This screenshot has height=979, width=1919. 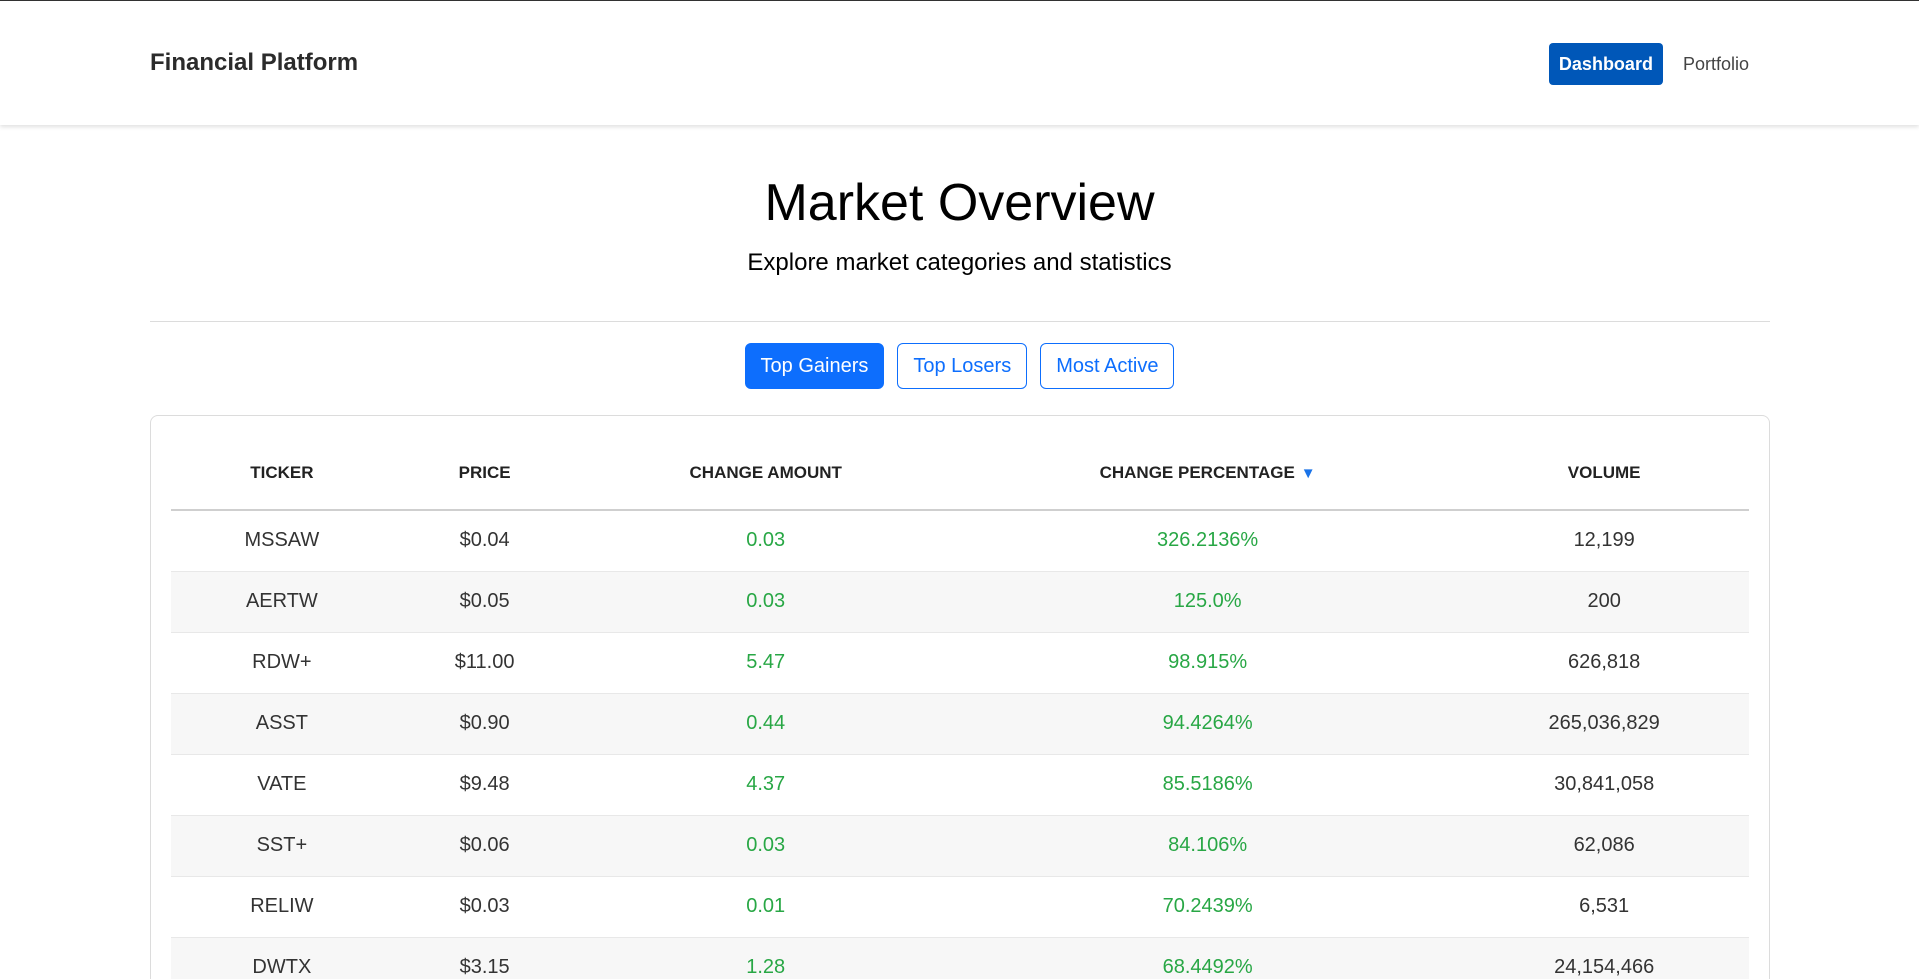 What do you see at coordinates (1207, 602) in the screenshot?
I see `change-percentage-cell: 125.0%` at bounding box center [1207, 602].